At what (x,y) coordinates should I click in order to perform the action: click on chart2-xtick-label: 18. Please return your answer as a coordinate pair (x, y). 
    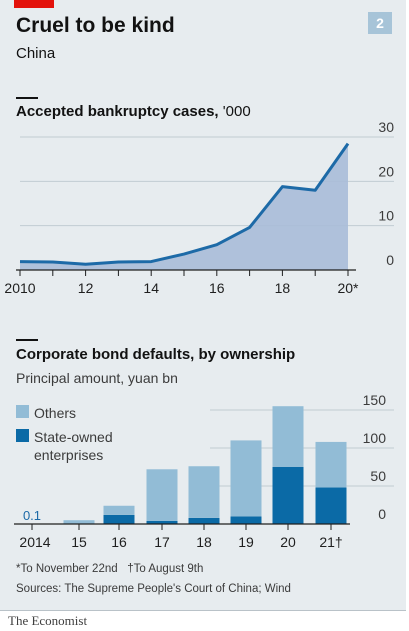
    Looking at the image, I should click on (204, 542).